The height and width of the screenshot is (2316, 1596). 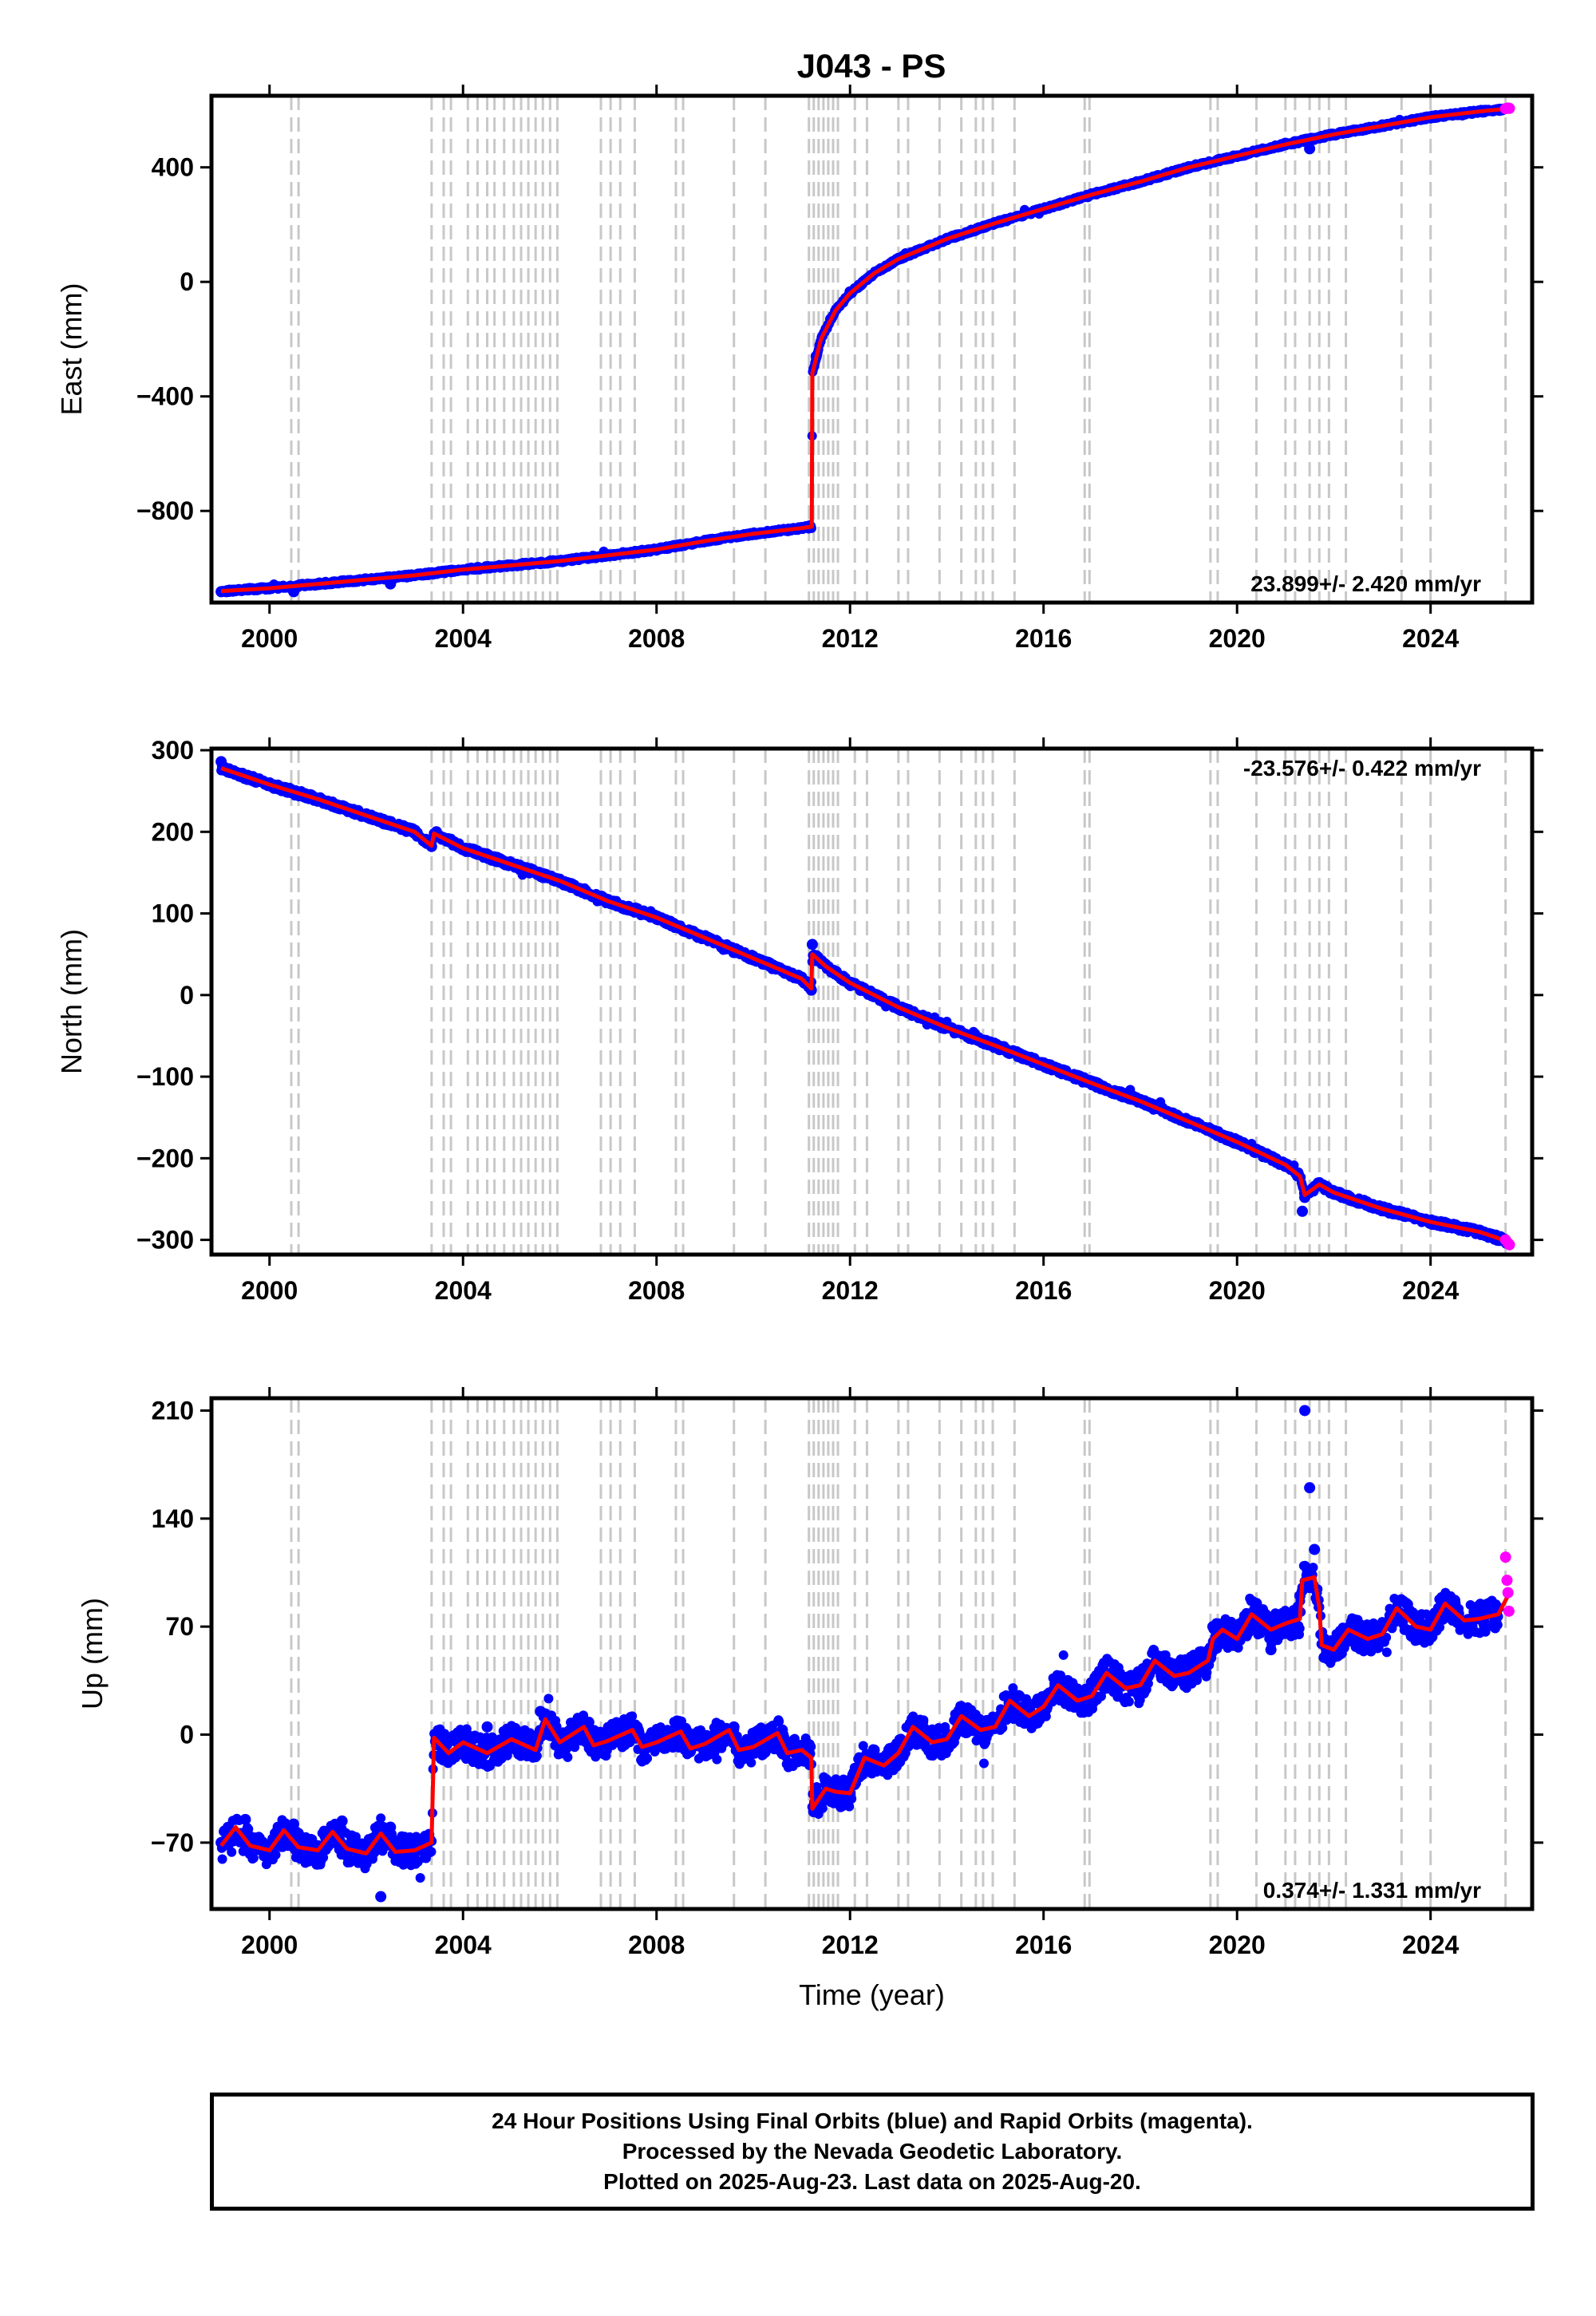 What do you see at coordinates (71, 1001) in the screenshot?
I see `y-axis-label: North (mm)` at bounding box center [71, 1001].